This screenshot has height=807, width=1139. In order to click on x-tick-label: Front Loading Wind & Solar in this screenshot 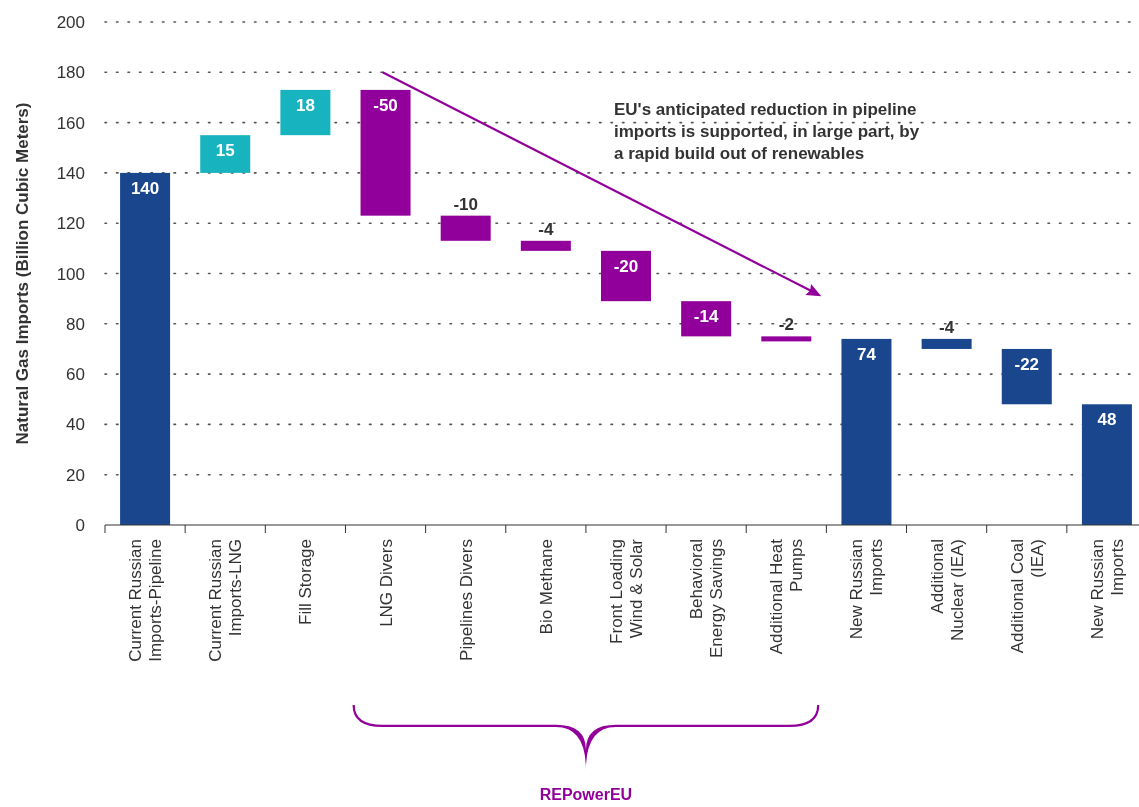, I will do `click(626, 591)`.